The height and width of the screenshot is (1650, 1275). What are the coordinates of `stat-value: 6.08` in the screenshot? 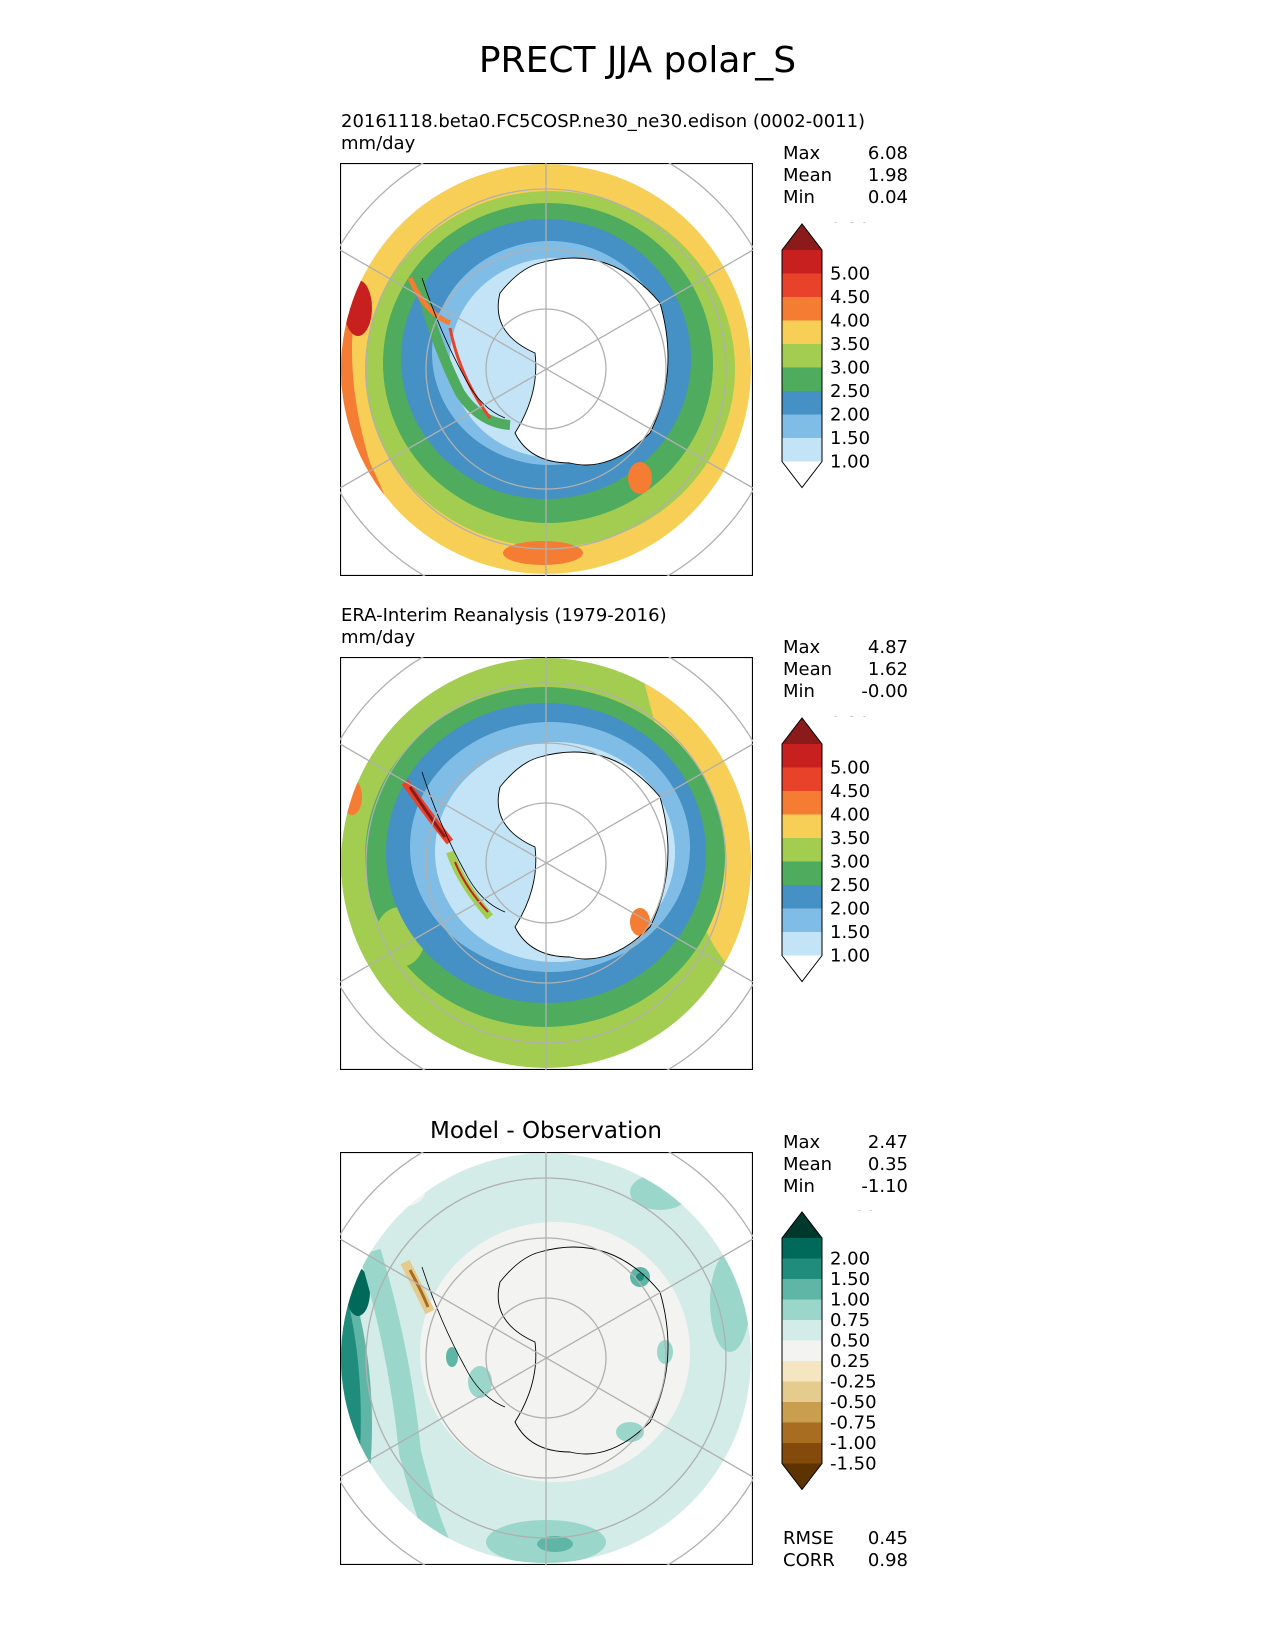 It's located at (887, 153).